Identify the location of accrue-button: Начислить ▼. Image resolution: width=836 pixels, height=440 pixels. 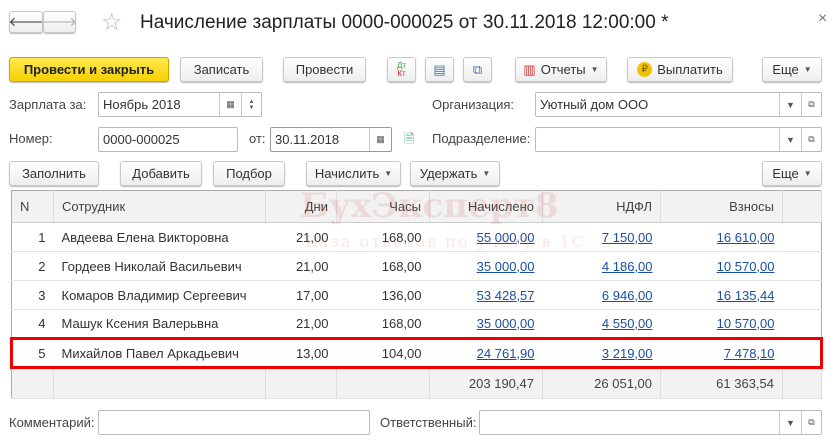
(353, 173).